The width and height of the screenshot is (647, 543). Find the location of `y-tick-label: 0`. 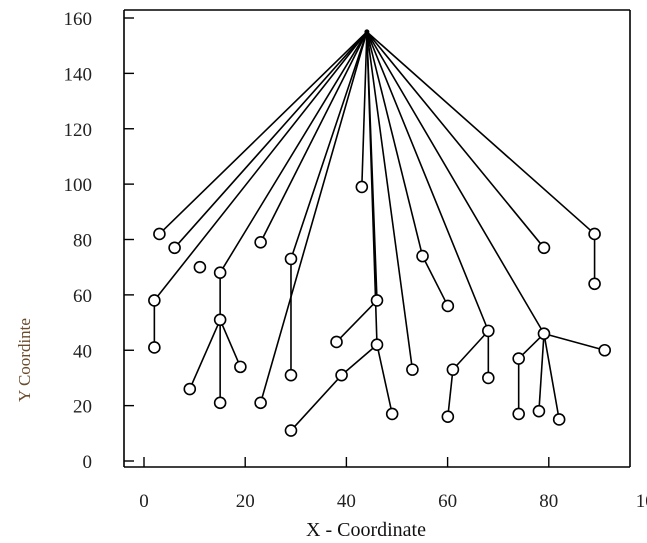

y-tick-label: 0 is located at coordinates (88, 462).